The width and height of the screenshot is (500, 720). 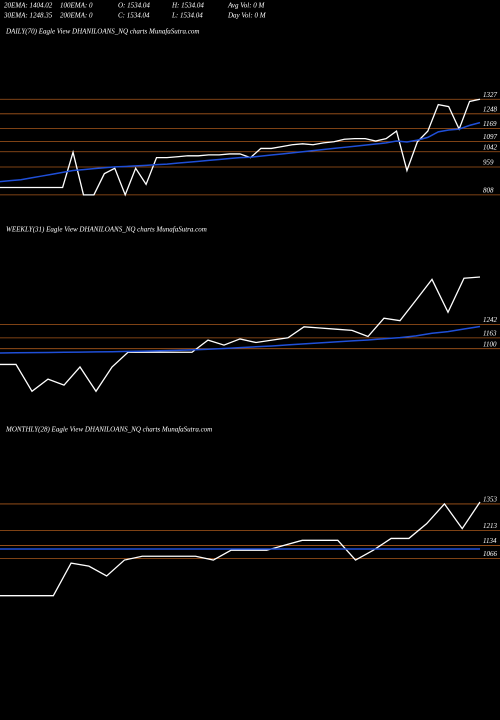 I want to click on level-label: 1248, so click(x=490, y=109).